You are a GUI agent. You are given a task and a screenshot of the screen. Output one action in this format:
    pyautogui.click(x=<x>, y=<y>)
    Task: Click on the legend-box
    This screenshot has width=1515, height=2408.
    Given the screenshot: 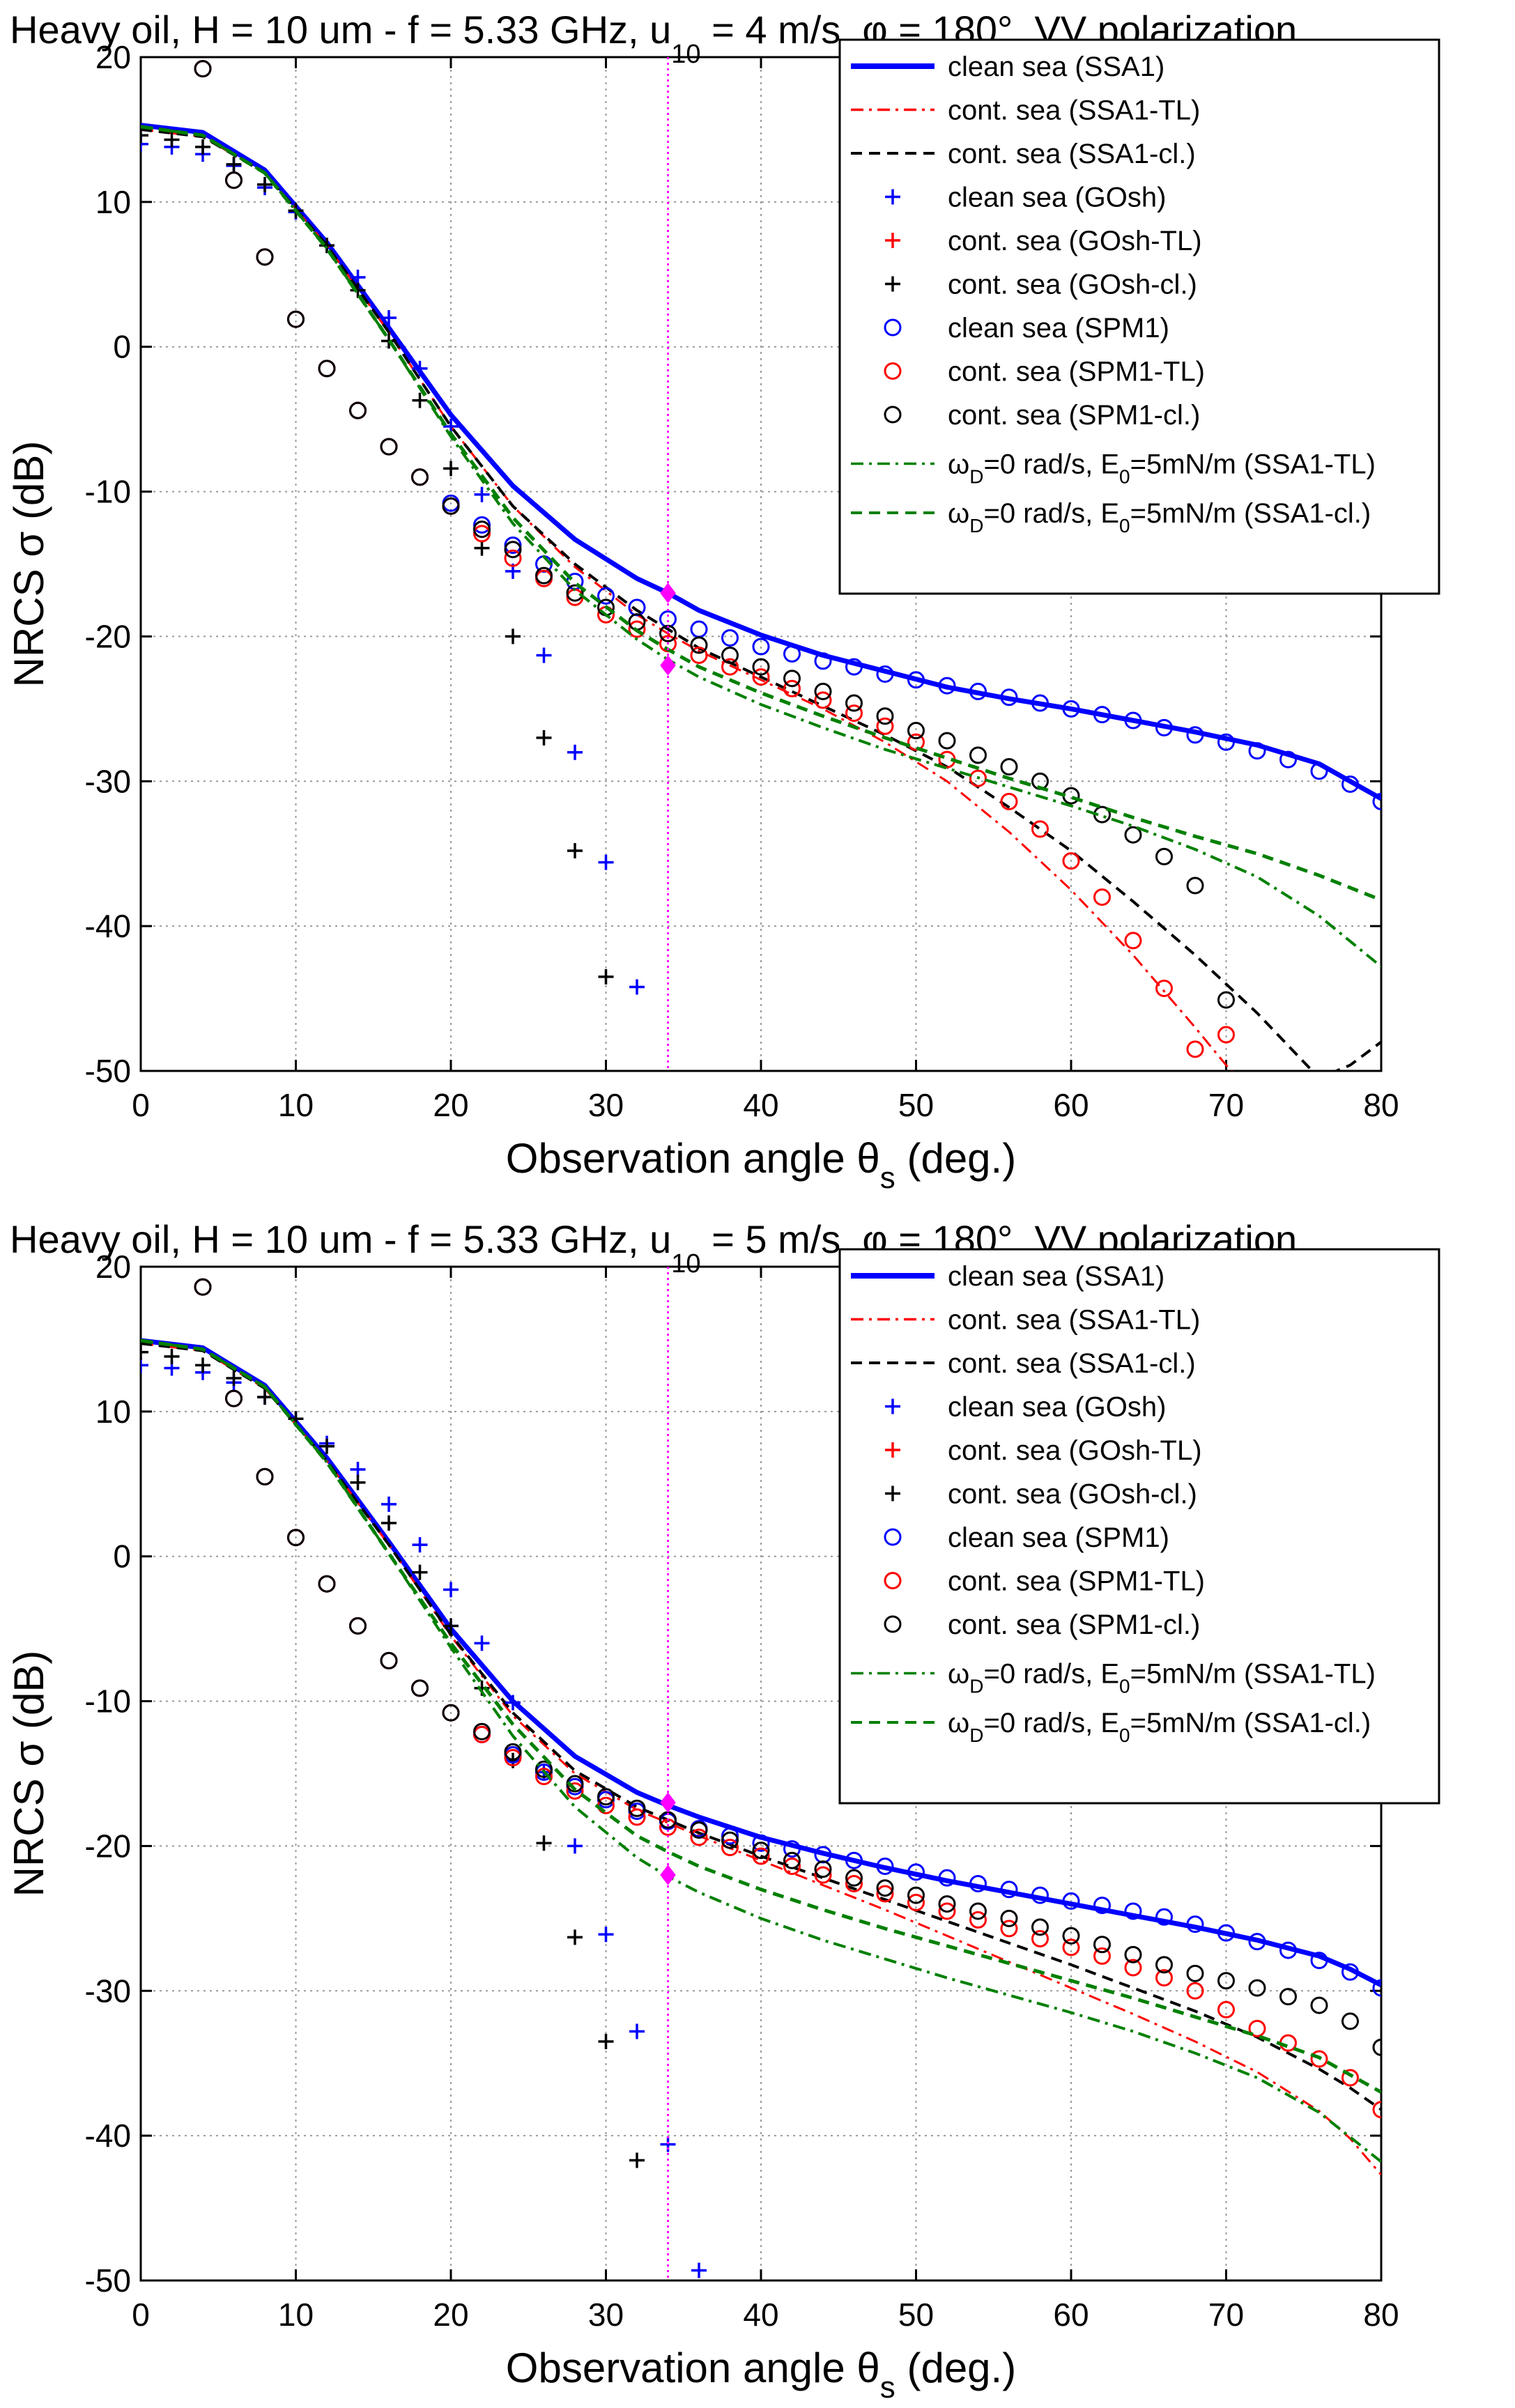 What is the action you would take?
    pyautogui.click(x=1139, y=1527)
    